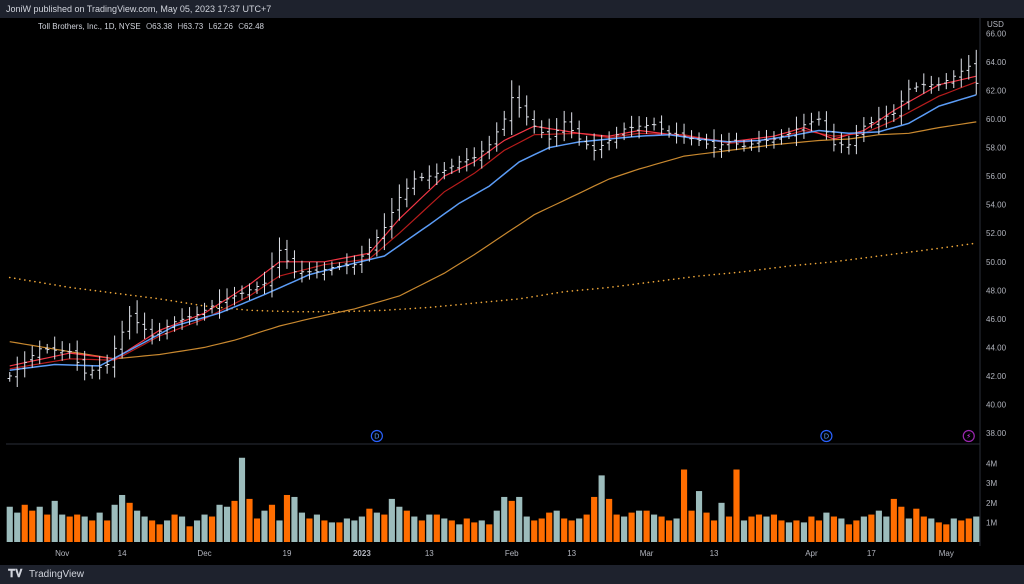  What do you see at coordinates (149, 26) in the screenshot?
I see `open-label: O` at bounding box center [149, 26].